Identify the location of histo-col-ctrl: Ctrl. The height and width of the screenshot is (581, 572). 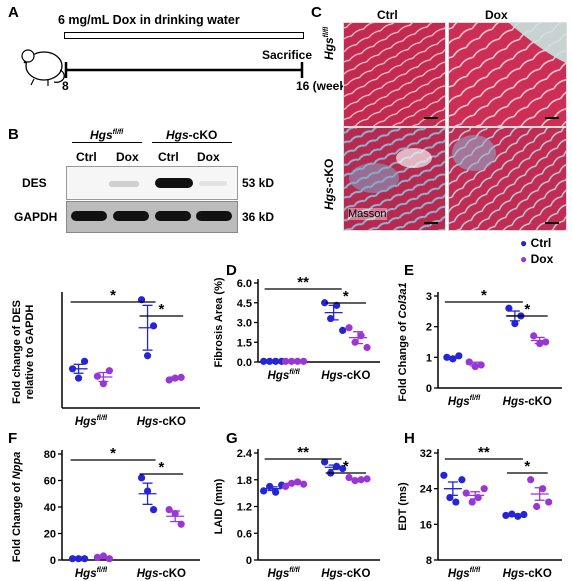
(387, 15).